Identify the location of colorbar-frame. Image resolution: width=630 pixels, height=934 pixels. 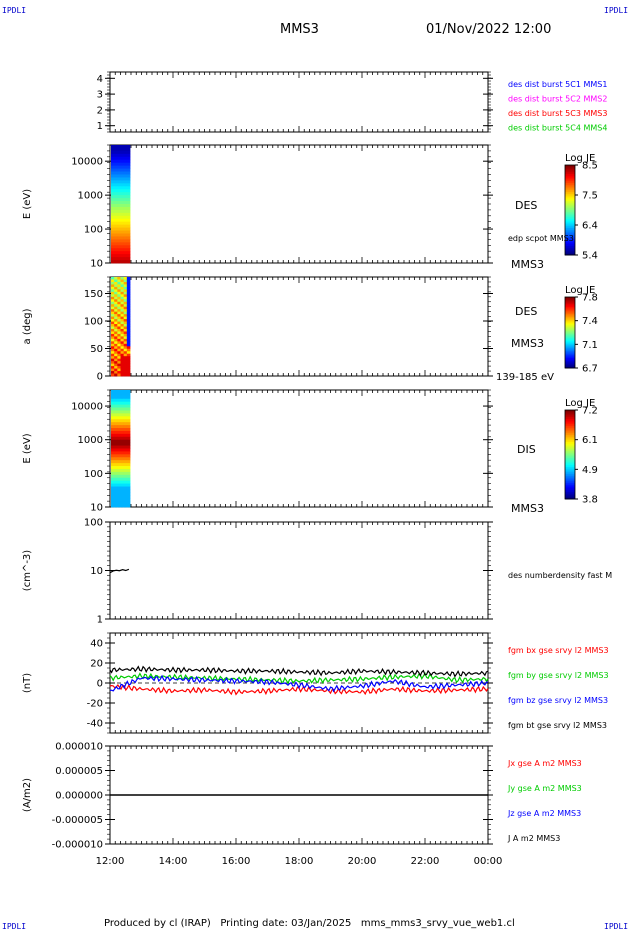
(570, 210).